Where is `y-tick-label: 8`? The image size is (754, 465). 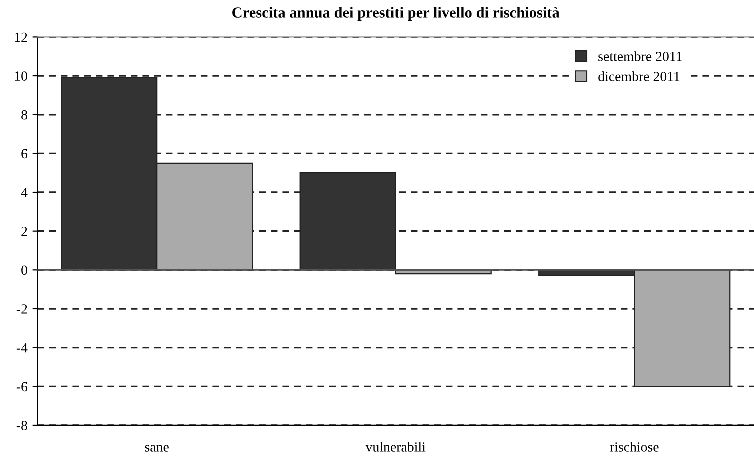
y-tick-label: 8 is located at coordinates (25, 115).